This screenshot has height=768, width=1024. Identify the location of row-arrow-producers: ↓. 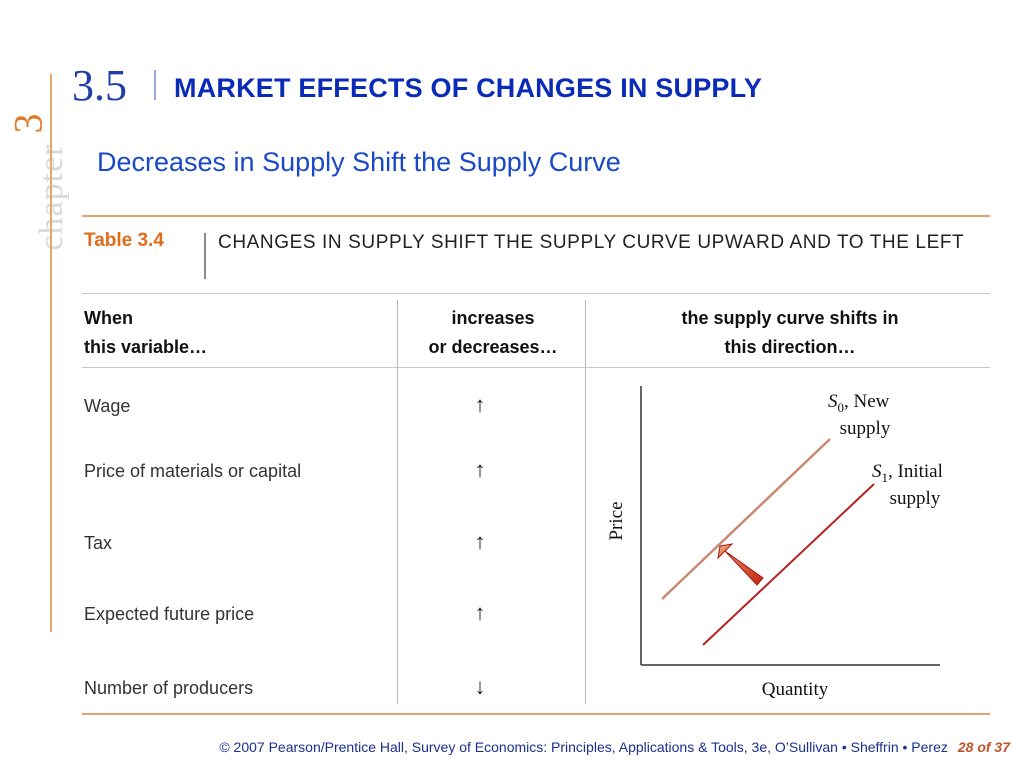
(480, 686).